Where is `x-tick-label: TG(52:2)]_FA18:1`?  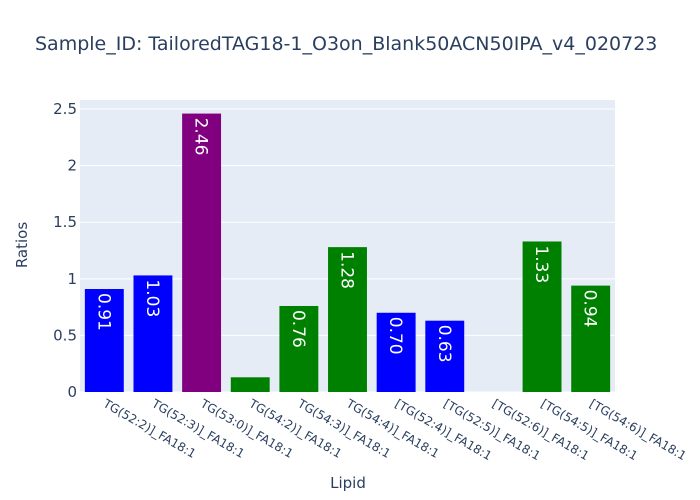
x-tick-label: TG(52:2)]_FA18:1 is located at coordinates (149, 428).